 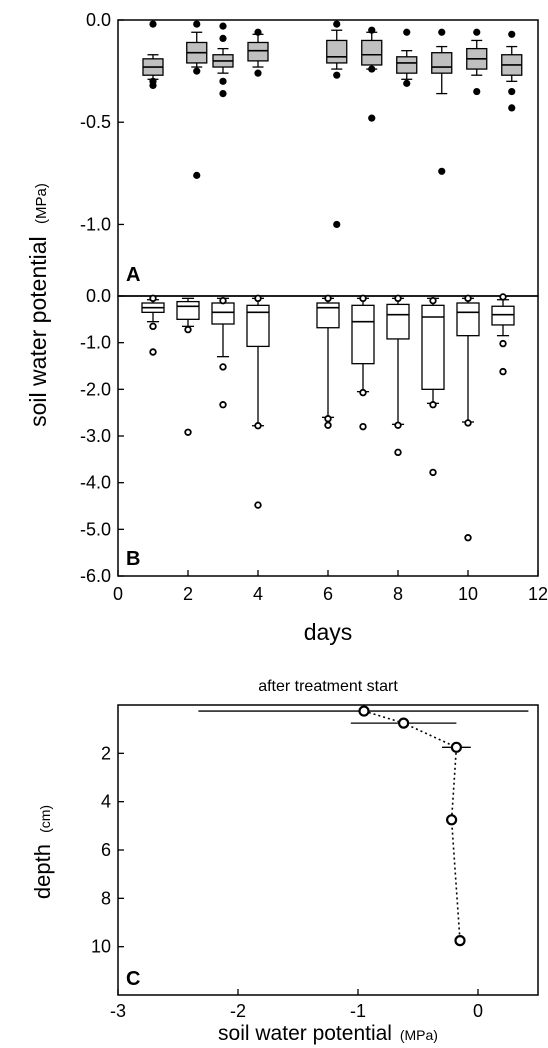 I want to click on panel-b-xtick-label: 12, so click(x=538, y=594).